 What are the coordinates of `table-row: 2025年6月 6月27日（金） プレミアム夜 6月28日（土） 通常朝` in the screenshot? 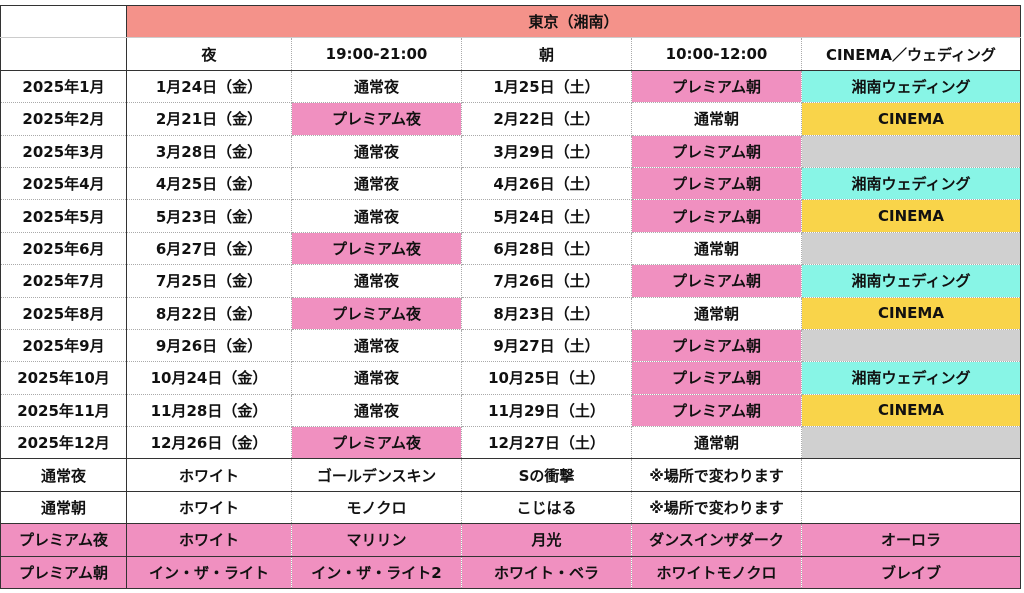 It's located at (510, 248).